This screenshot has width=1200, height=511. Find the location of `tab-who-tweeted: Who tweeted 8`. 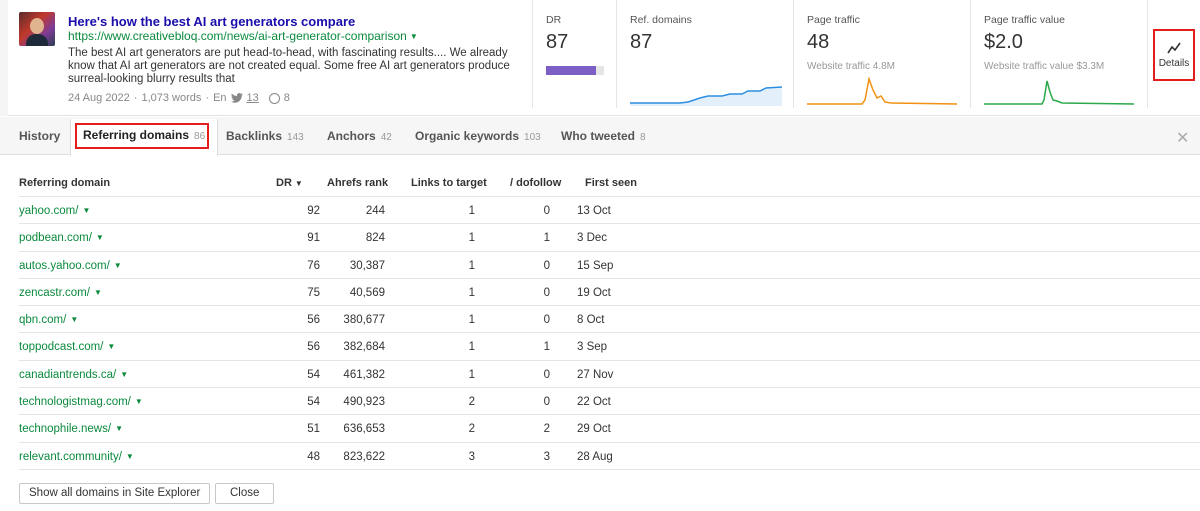

tab-who-tweeted: Who tweeted 8 is located at coordinates (603, 136).